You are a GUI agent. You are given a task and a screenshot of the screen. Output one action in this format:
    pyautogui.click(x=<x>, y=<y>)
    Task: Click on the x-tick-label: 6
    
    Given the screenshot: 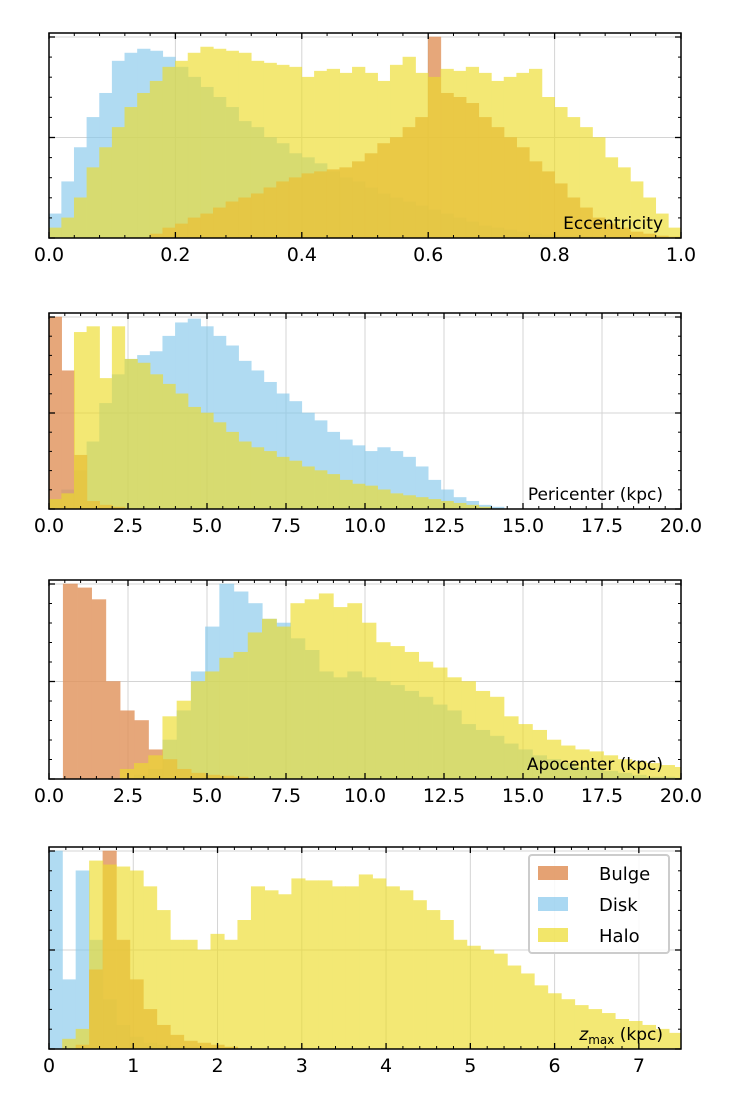 What is the action you would take?
    pyautogui.click(x=555, y=1066)
    